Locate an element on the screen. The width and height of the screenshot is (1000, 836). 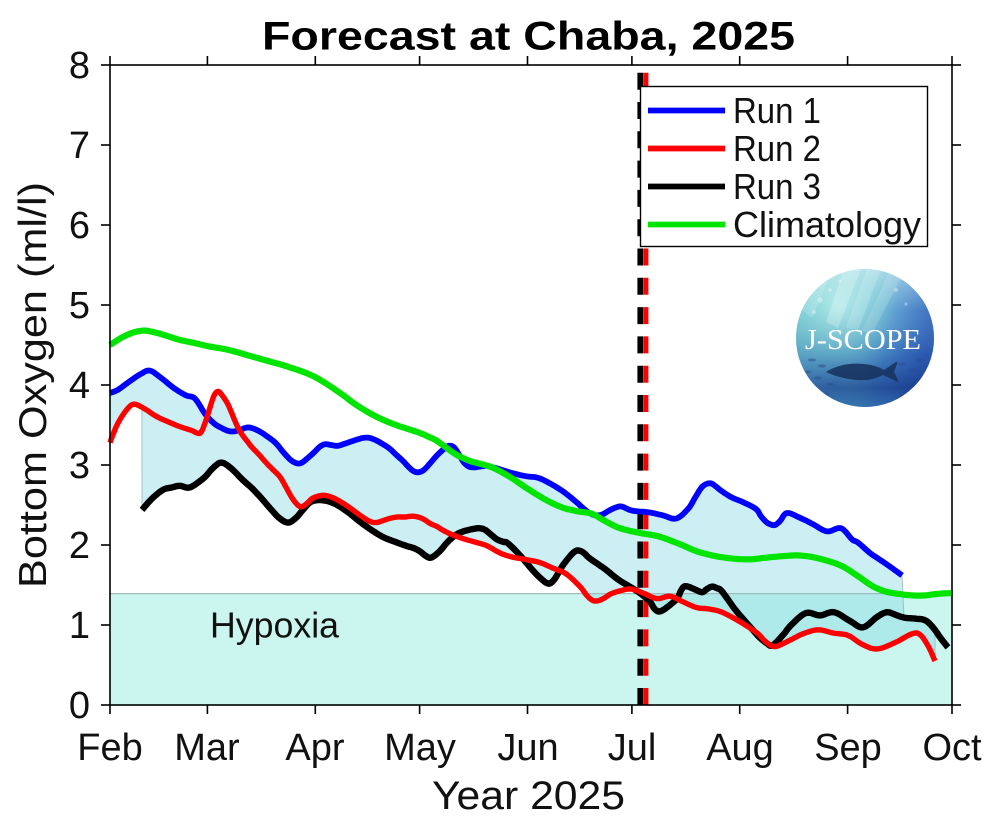
svg-text: Aug is located at coordinates (740, 748).